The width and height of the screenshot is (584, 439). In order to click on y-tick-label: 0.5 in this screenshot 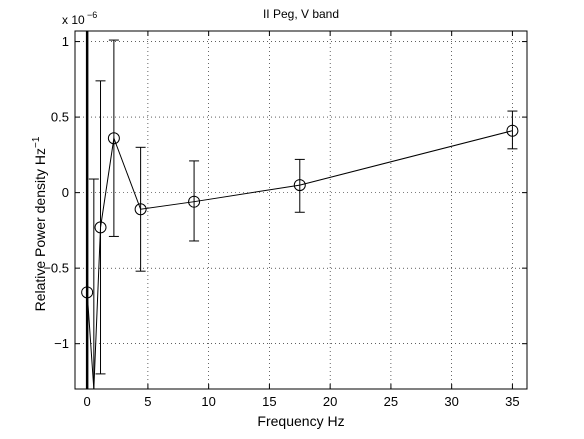, I will do `click(60, 117)`.